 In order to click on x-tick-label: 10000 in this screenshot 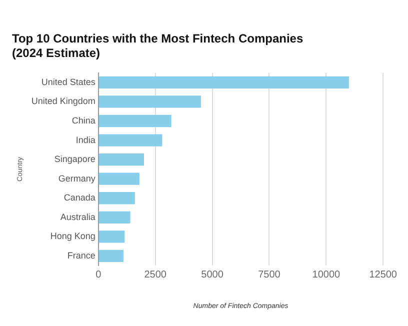, I will do `click(326, 274)`.